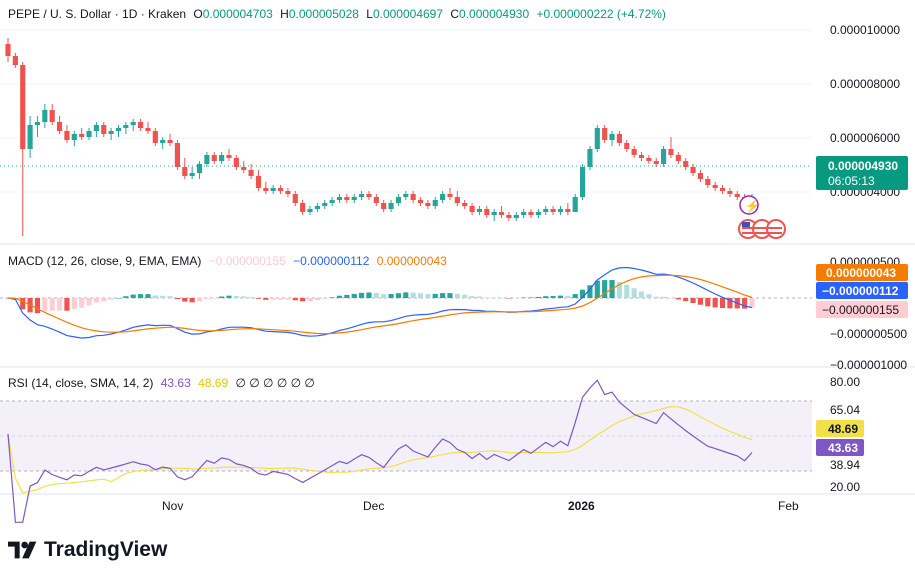 This screenshot has width=915, height=572. What do you see at coordinates (284, 14) in the screenshot?
I see `high-label: H` at bounding box center [284, 14].